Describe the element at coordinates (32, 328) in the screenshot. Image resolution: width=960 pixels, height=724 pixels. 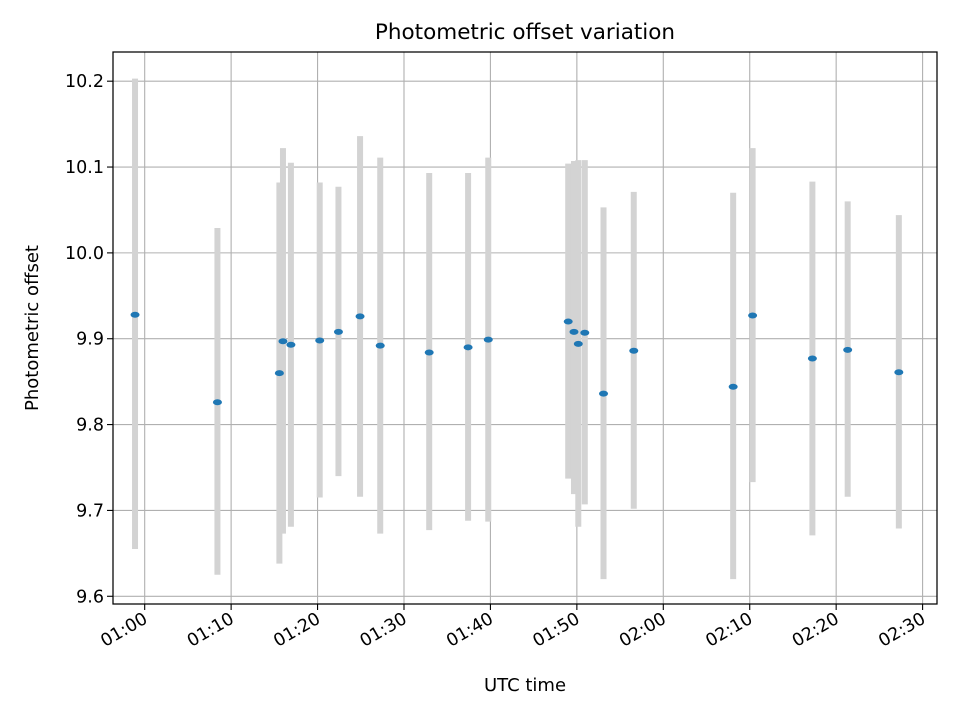
I see `y-axis-label: Photometric offset` at that location.